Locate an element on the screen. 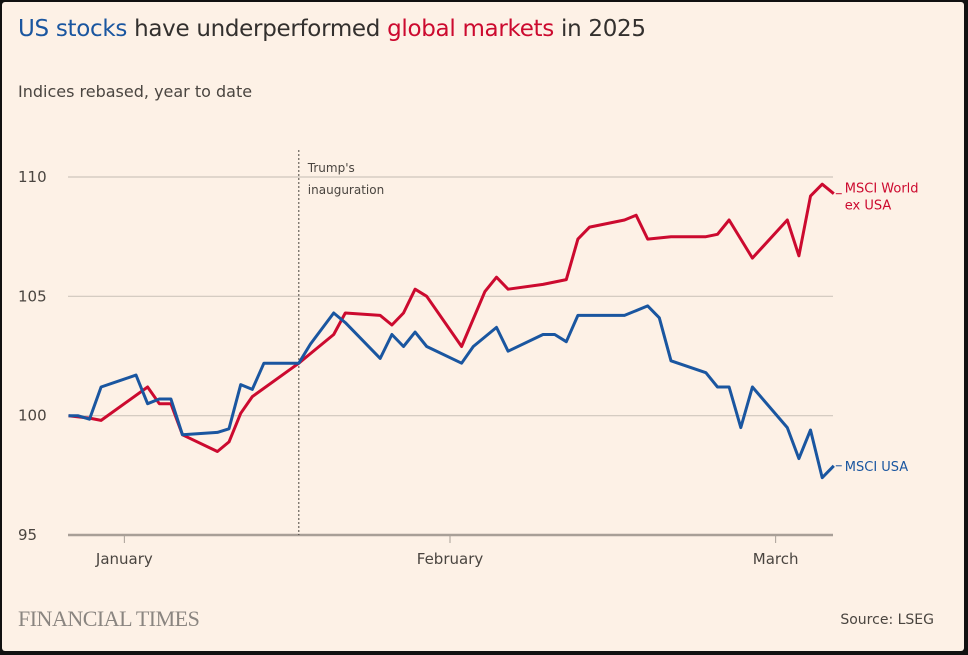  inauguration-label-line2: inauguration is located at coordinates (346, 190).